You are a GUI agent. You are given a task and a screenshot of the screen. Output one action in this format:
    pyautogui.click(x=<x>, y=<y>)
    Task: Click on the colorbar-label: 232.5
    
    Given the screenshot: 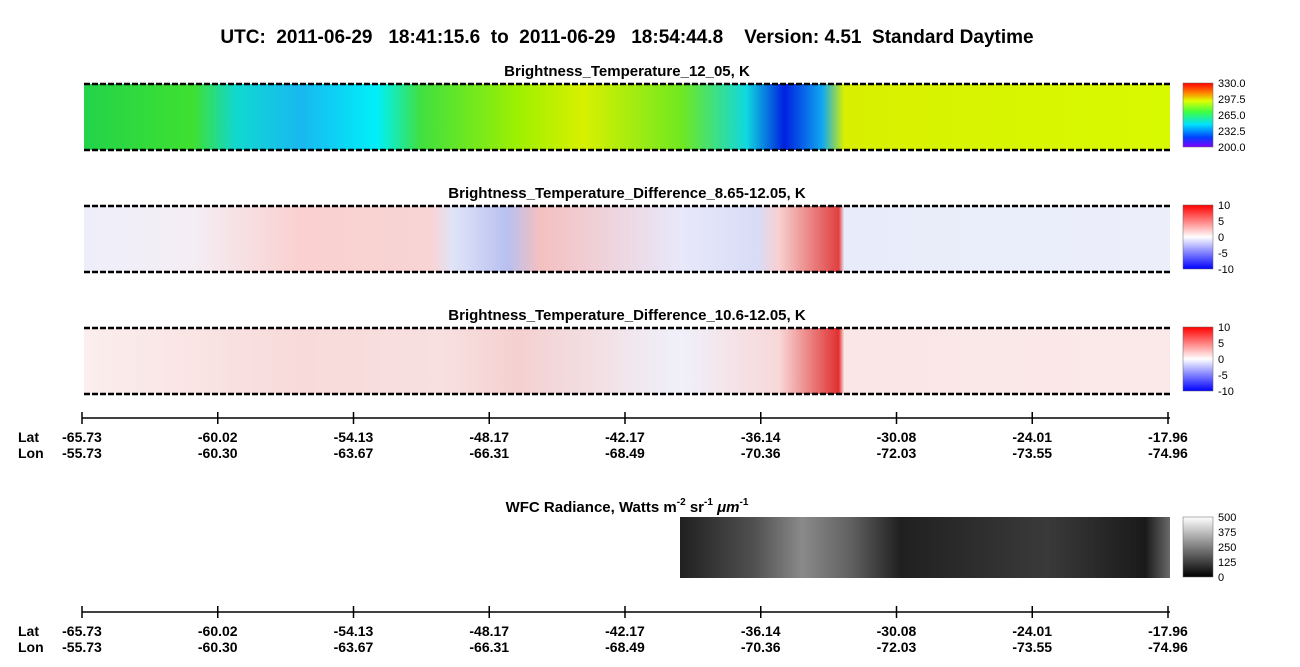 What is the action you would take?
    pyautogui.click(x=1232, y=132)
    